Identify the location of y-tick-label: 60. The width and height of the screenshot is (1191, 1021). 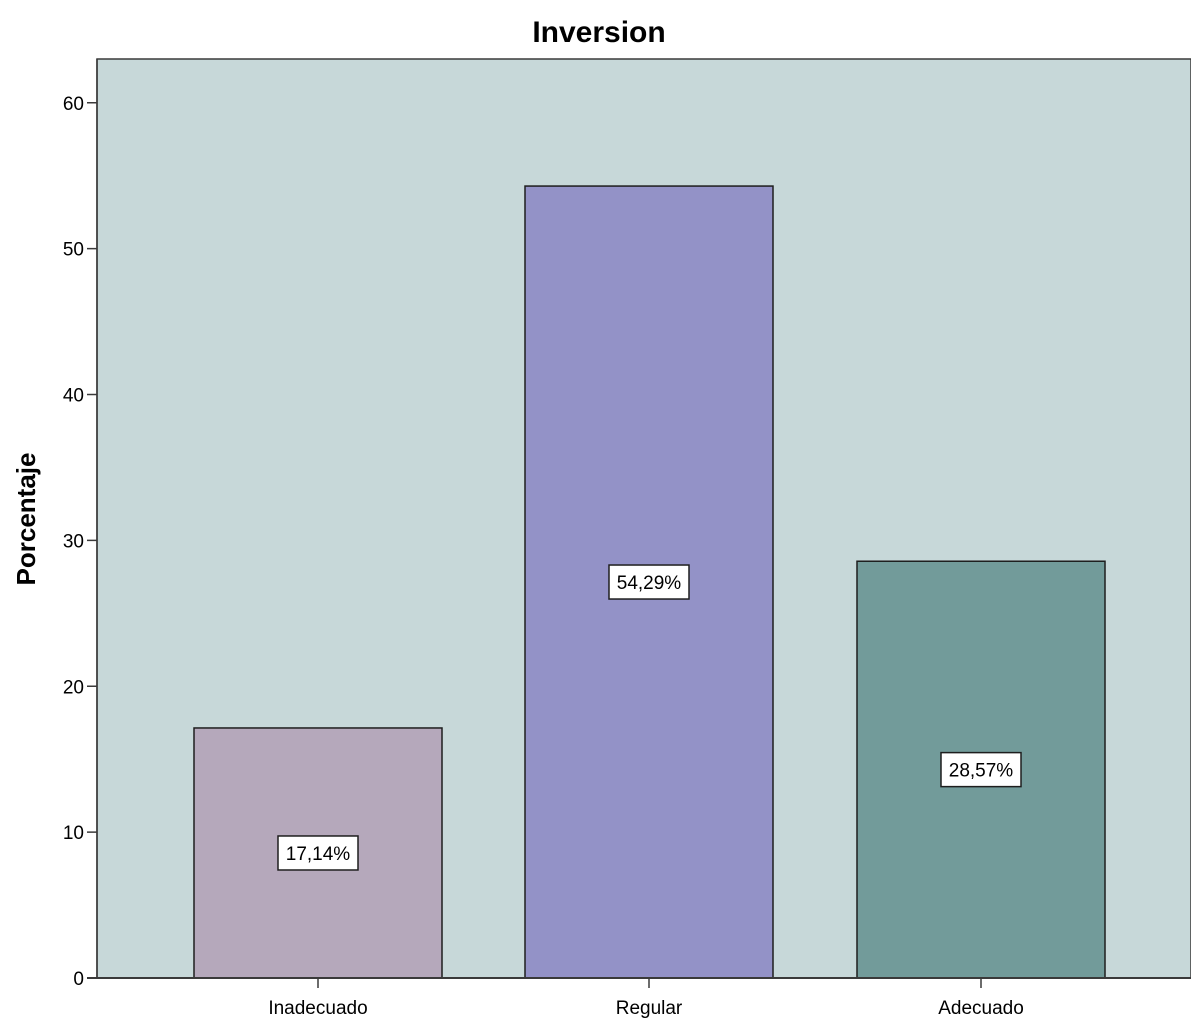
(73, 104).